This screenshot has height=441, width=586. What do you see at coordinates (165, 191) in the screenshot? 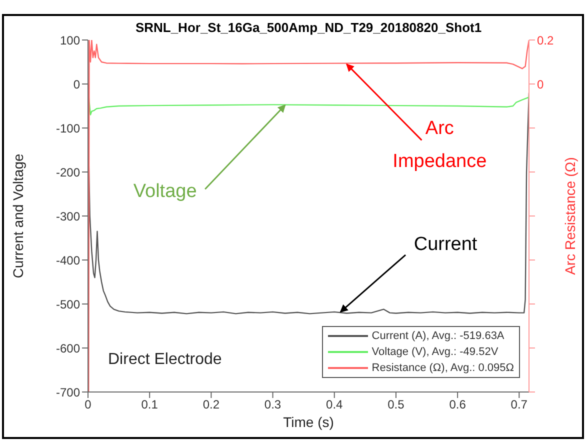
I see `annotation: Voltage` at bounding box center [165, 191].